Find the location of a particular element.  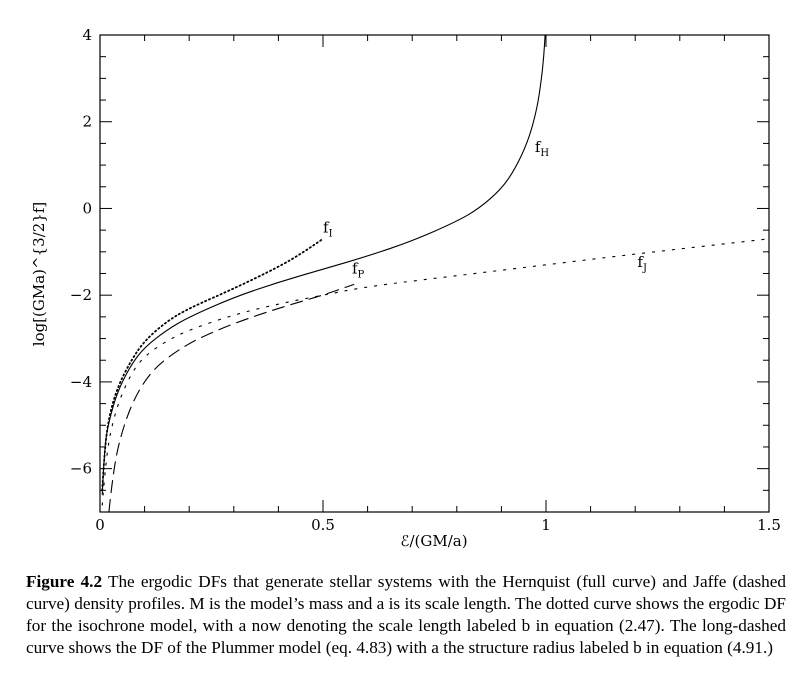

series-fP is located at coordinates (231, 398).